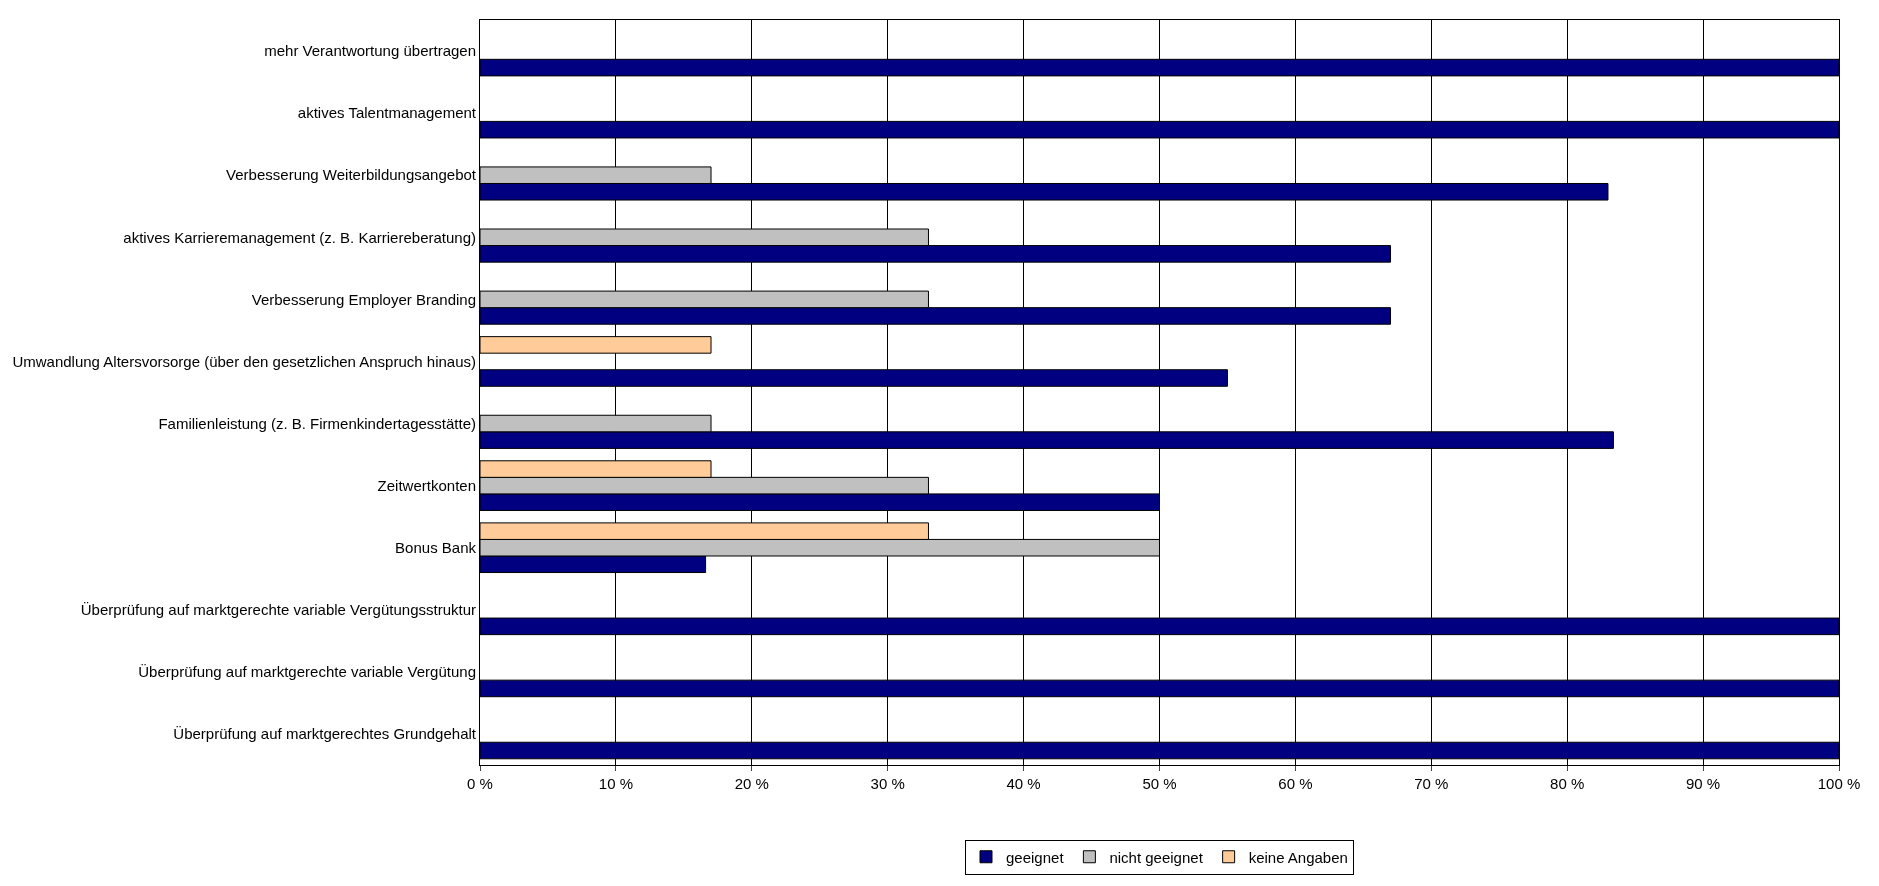 The width and height of the screenshot is (1879, 886). What do you see at coordinates (1567, 783) in the screenshot?
I see `x-tick-label: 80 %` at bounding box center [1567, 783].